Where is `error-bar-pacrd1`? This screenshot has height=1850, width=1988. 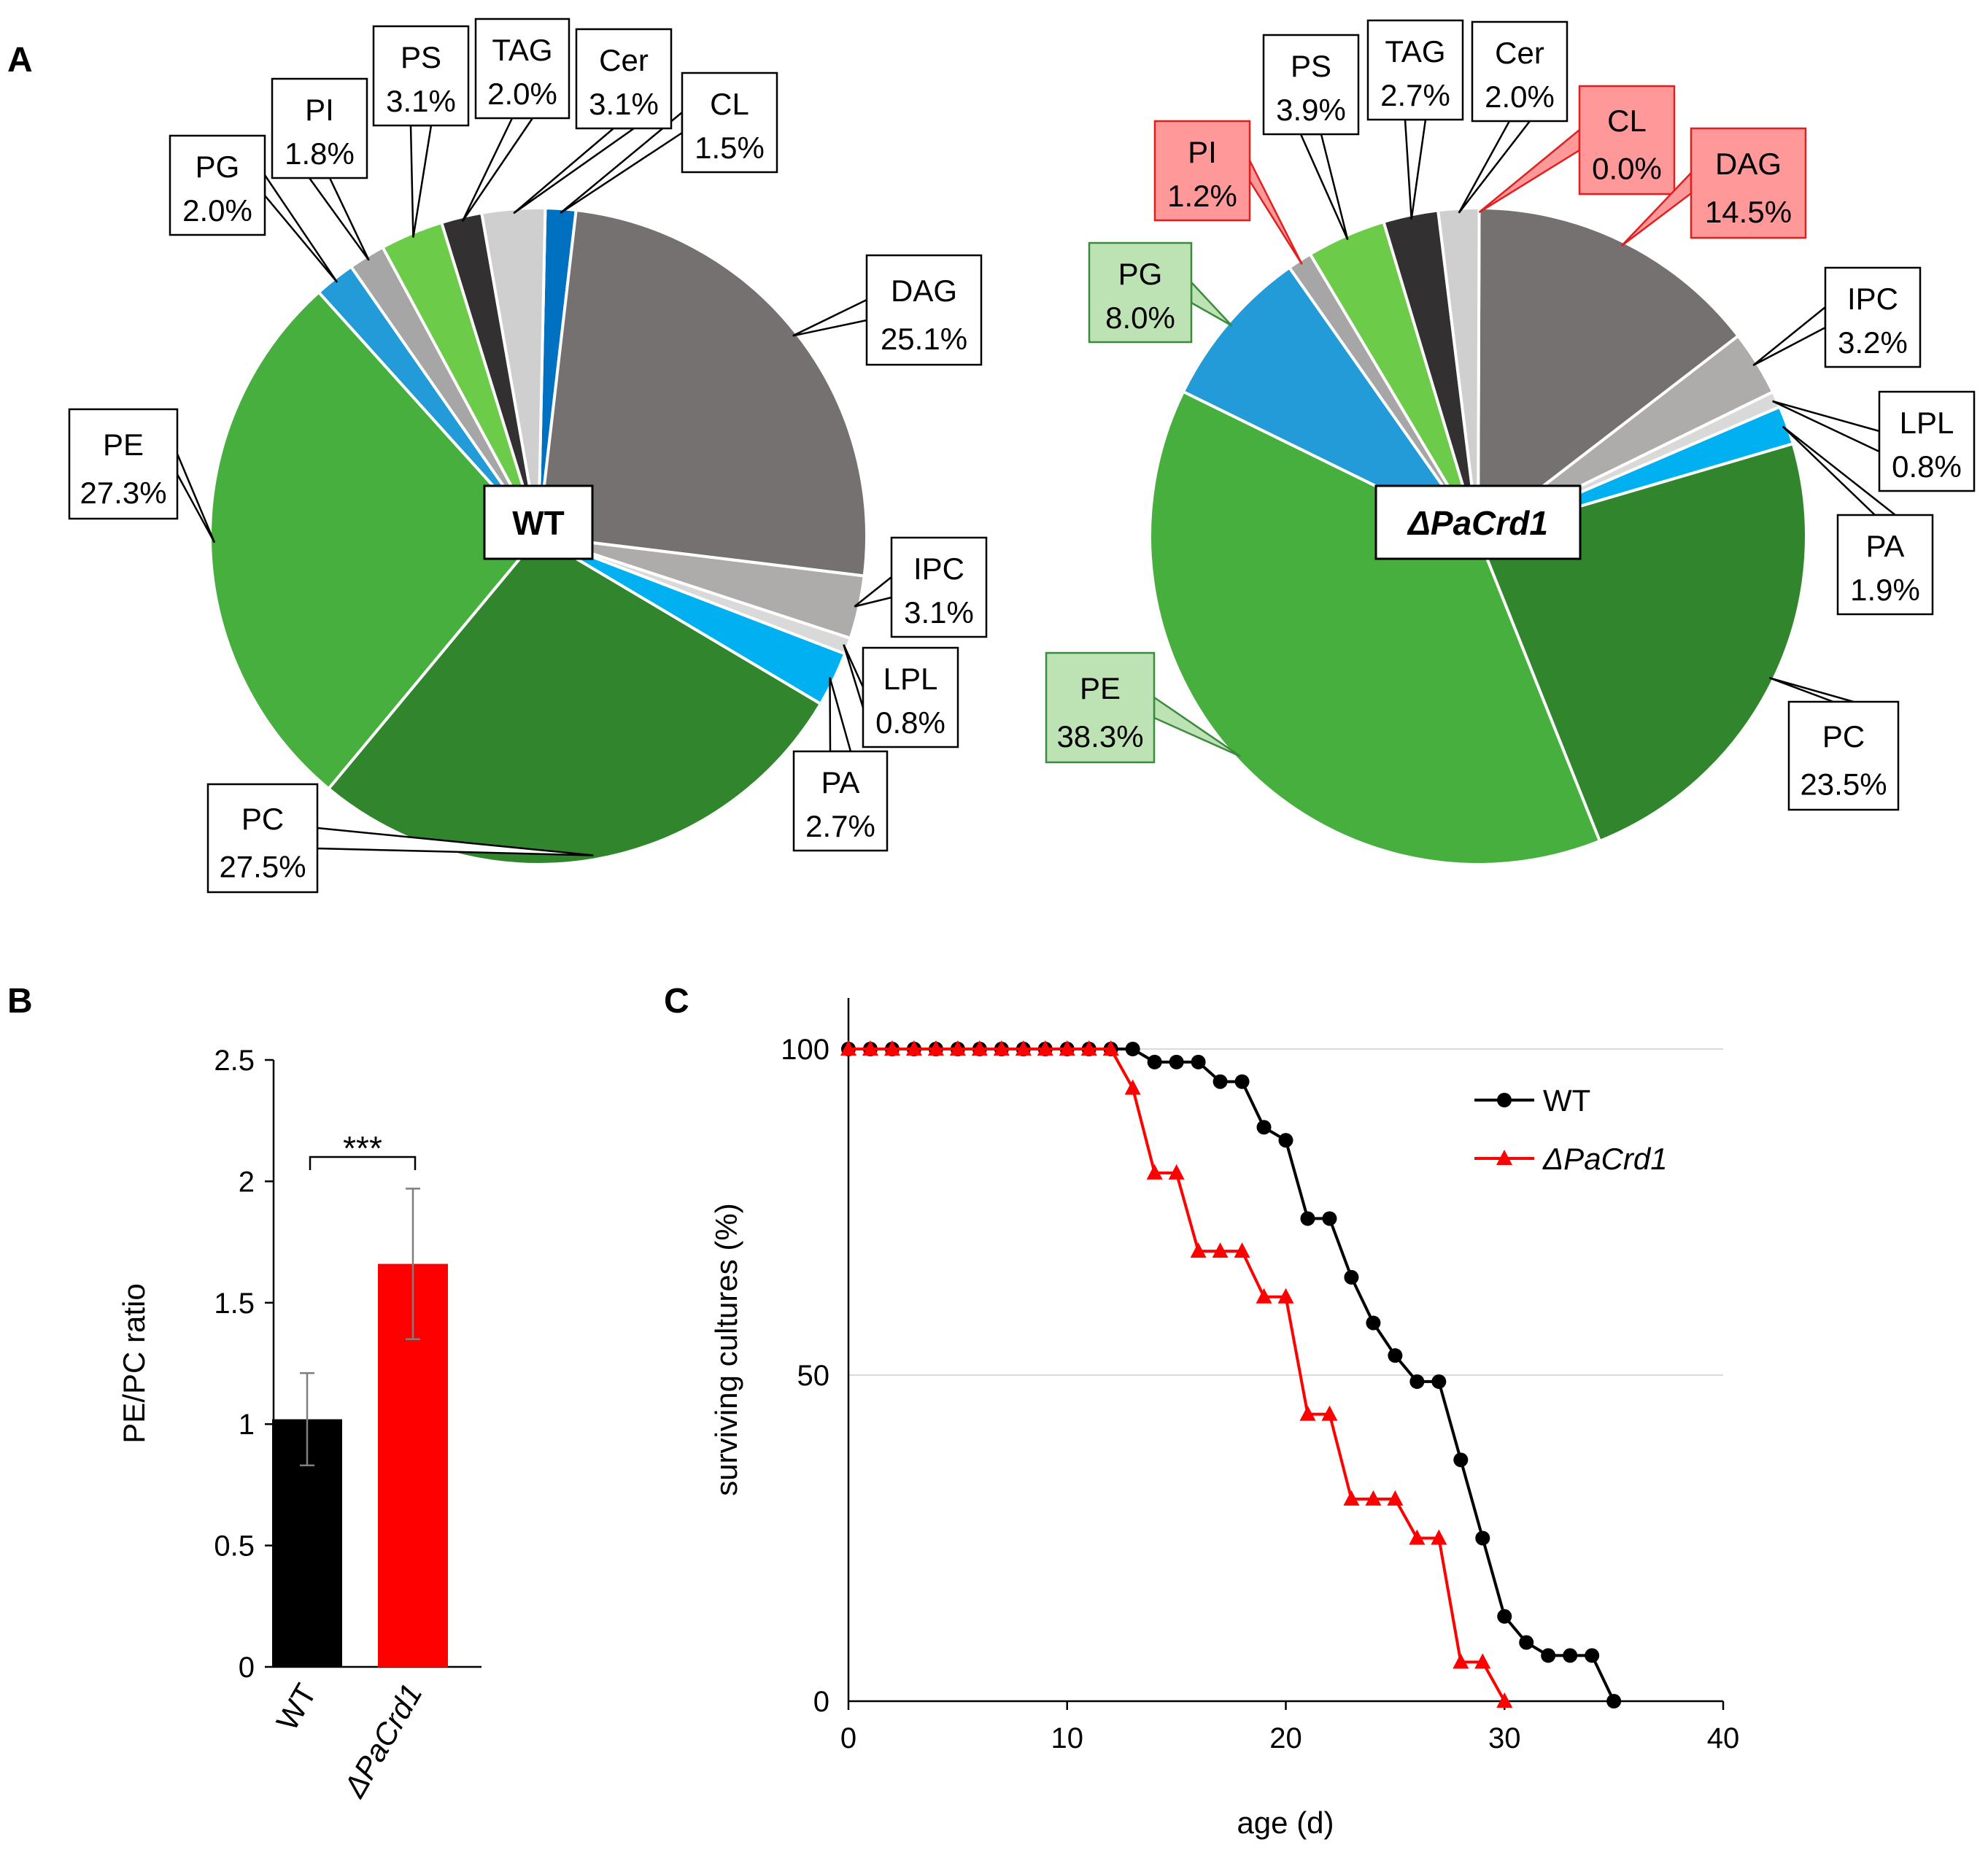 error-bar-pacrd1 is located at coordinates (413, 1264).